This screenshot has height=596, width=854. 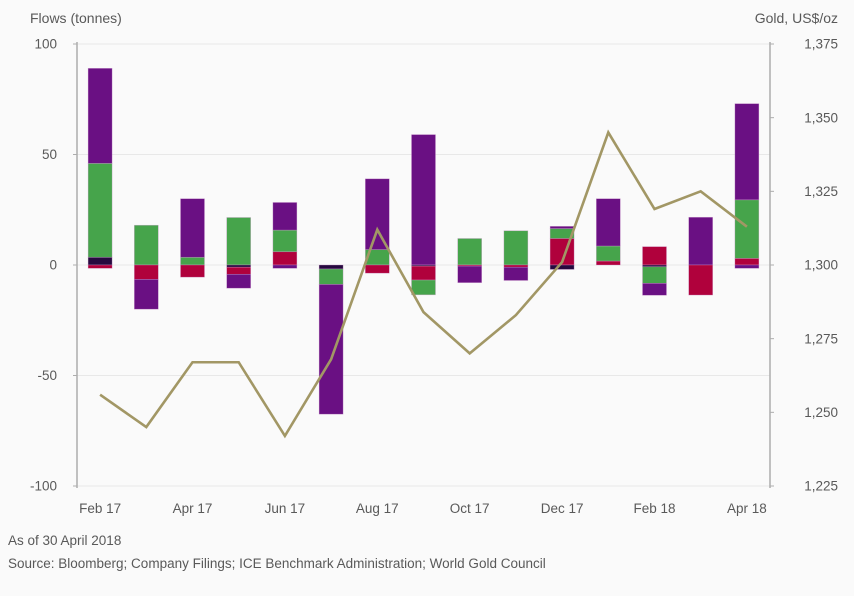 I want to click on left-axis-tick-label: -100, so click(x=43, y=486).